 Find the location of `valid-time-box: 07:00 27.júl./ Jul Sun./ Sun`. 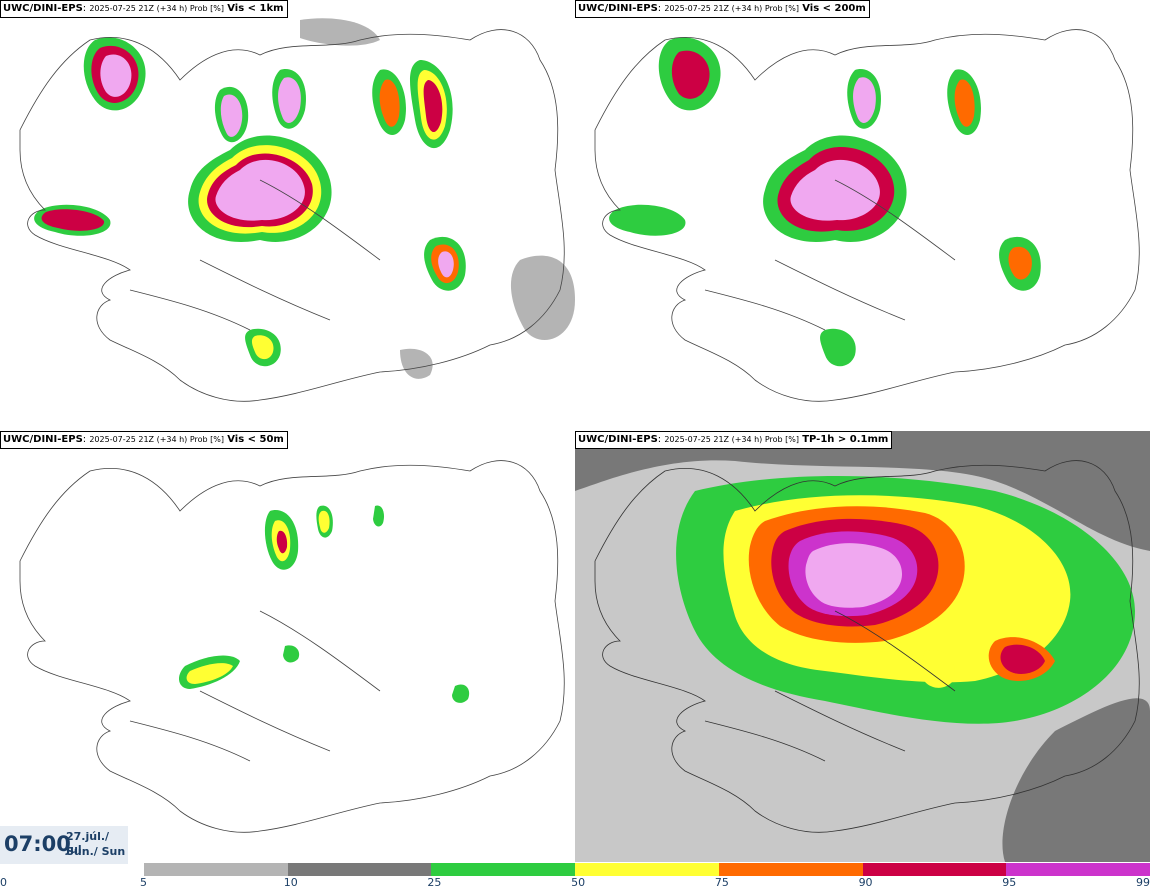

valid-time-box: 07:00 27.júl./ Jul Sun./ Sun is located at coordinates (64, 845).